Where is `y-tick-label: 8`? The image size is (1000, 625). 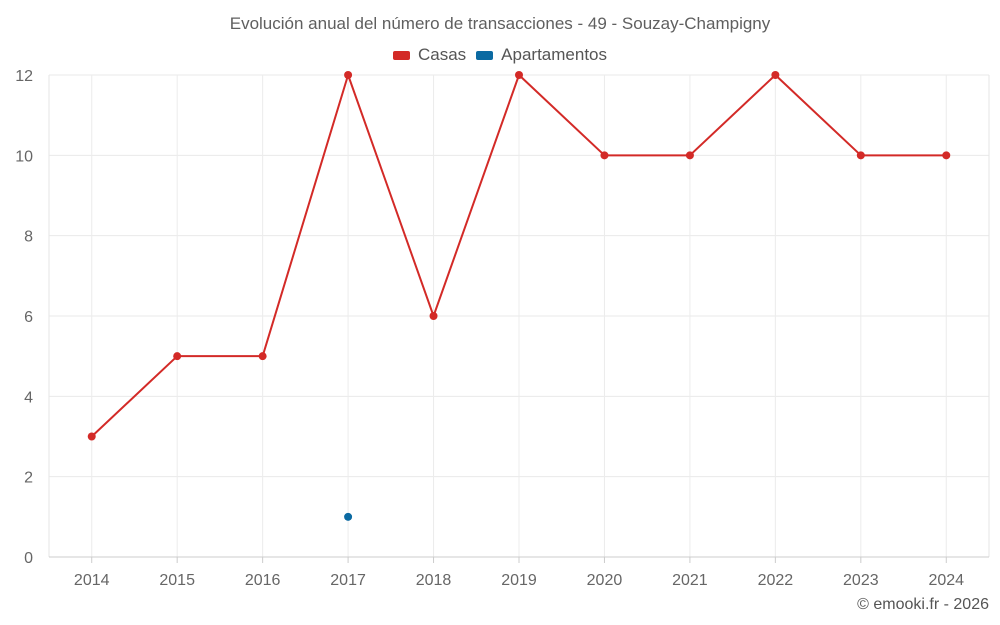
y-tick-label: 8 is located at coordinates (28, 237).